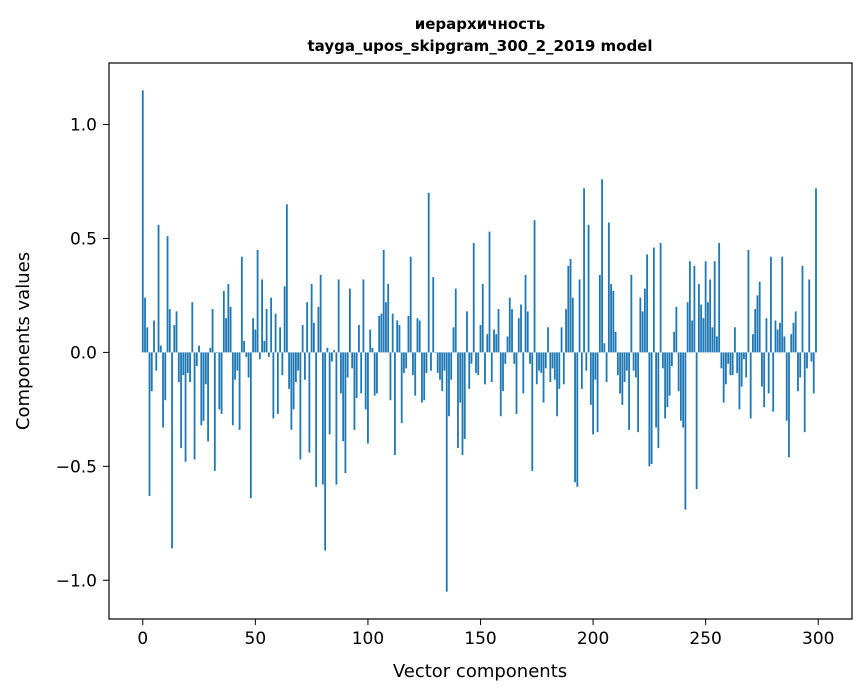  What do you see at coordinates (368, 639) in the screenshot?
I see `x-tick-label: 100` at bounding box center [368, 639].